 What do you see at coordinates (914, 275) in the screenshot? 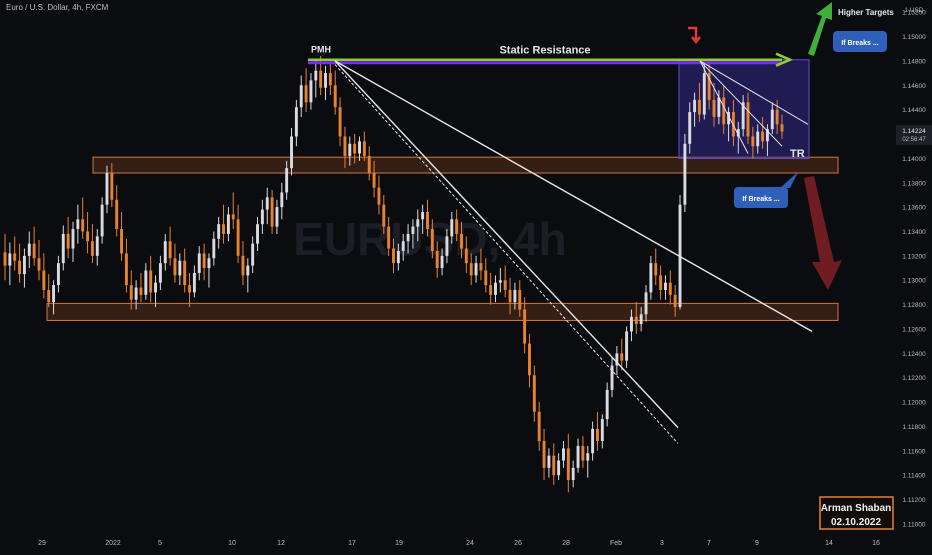
I see `price-axis-panel` at bounding box center [914, 275].